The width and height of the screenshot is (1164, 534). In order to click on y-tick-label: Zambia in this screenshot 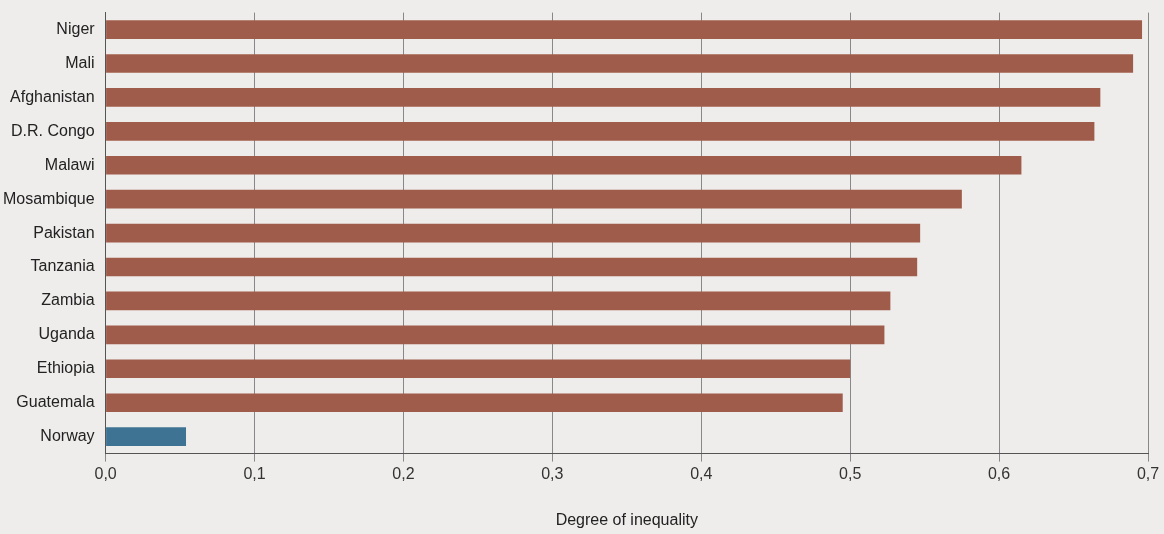, I will do `click(68, 300)`.